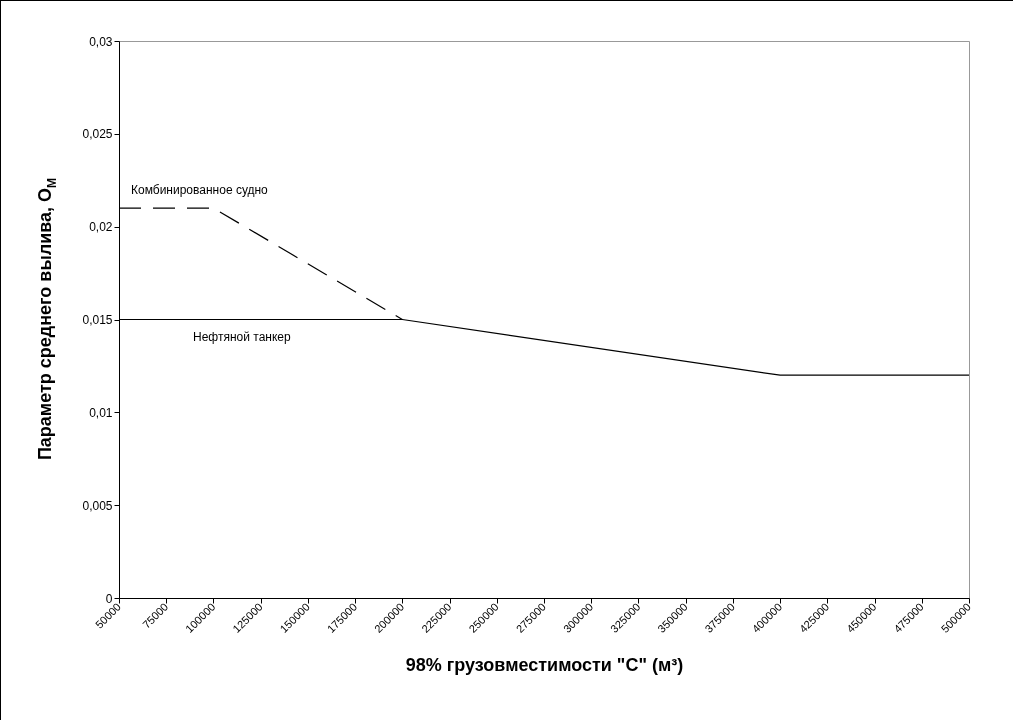  I want to click on x-axis-title: 98% грузовместимости "С" (м³), so click(544, 664).